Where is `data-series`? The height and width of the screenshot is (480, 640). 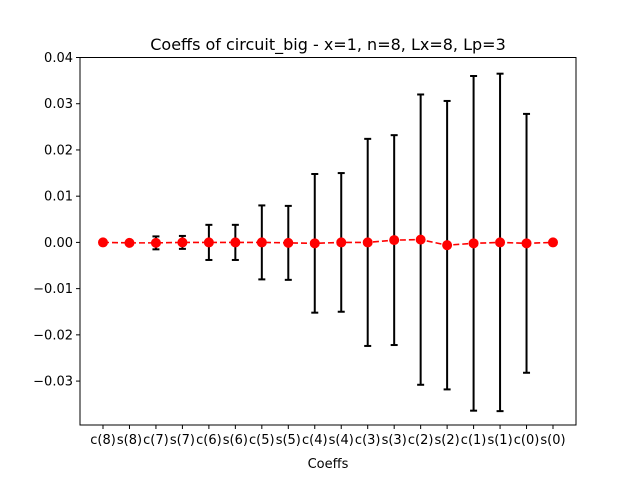 data-series is located at coordinates (328, 242).